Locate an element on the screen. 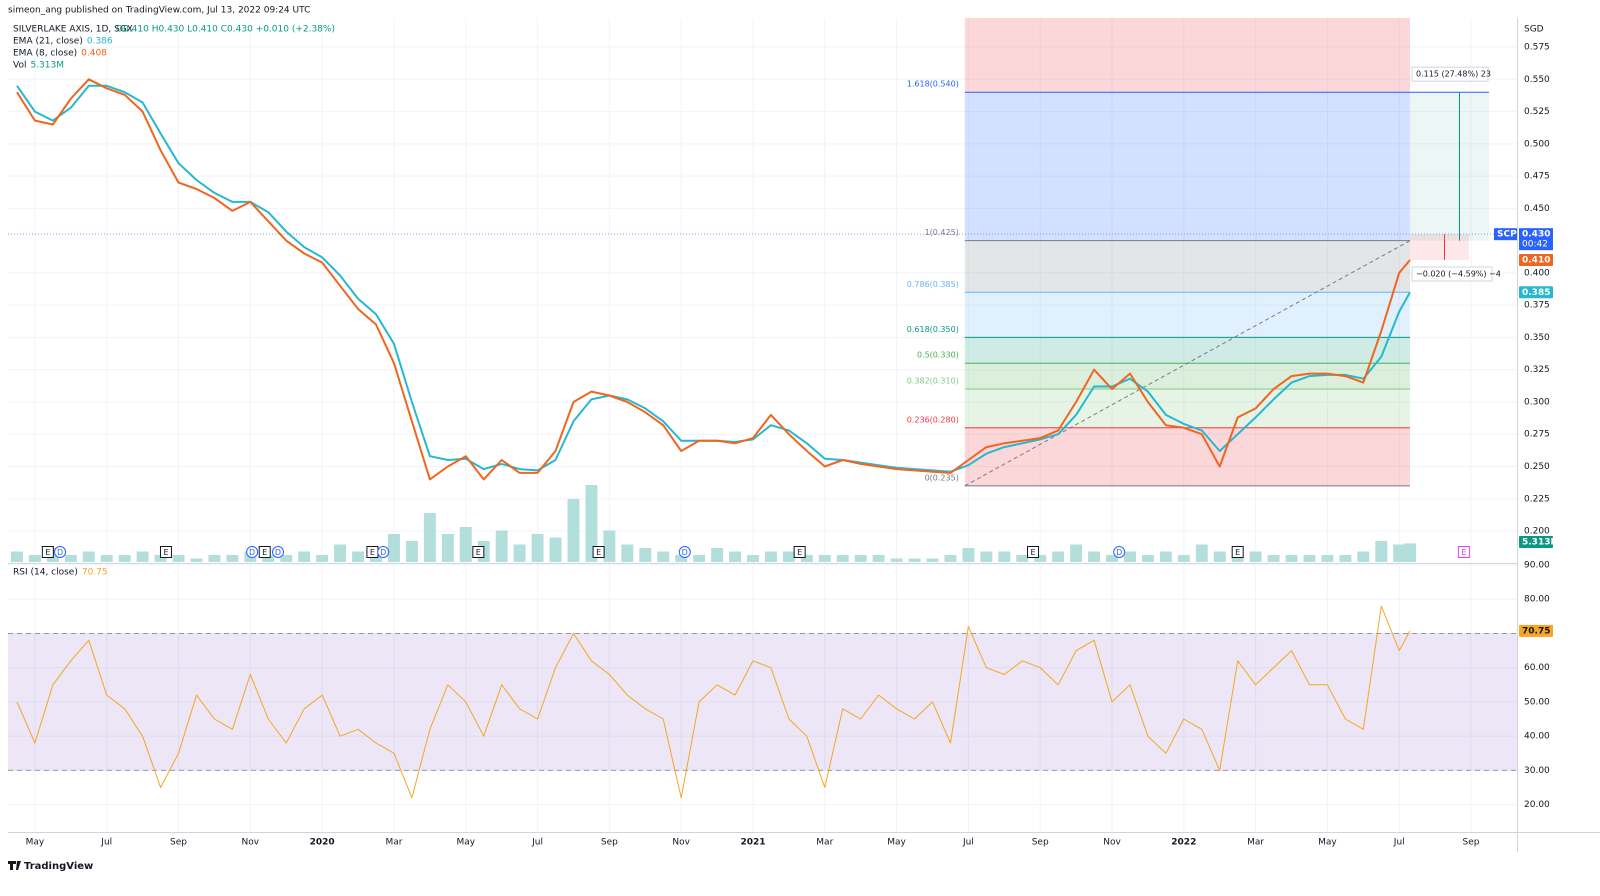 The height and width of the screenshot is (896, 1600). symbol-badge-bg is located at coordinates (1506, 234).